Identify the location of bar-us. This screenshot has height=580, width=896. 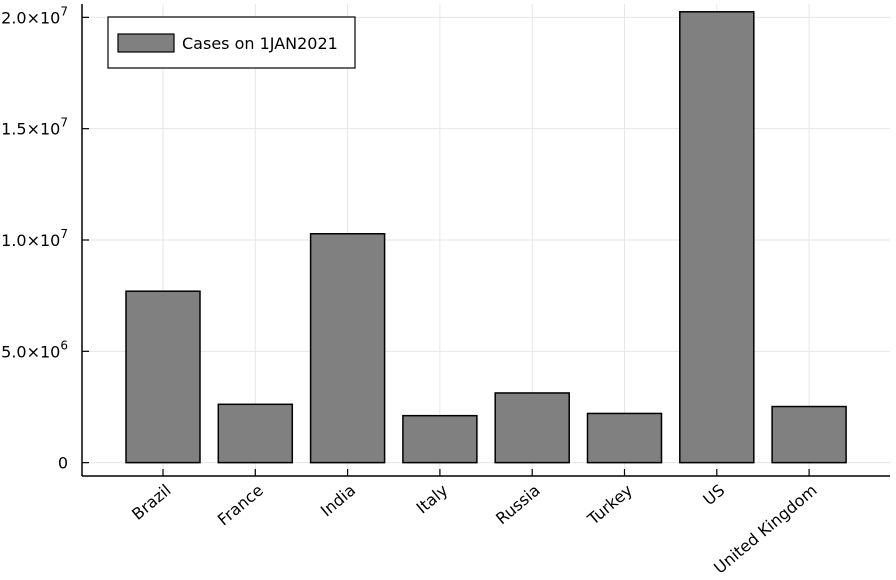
(717, 237).